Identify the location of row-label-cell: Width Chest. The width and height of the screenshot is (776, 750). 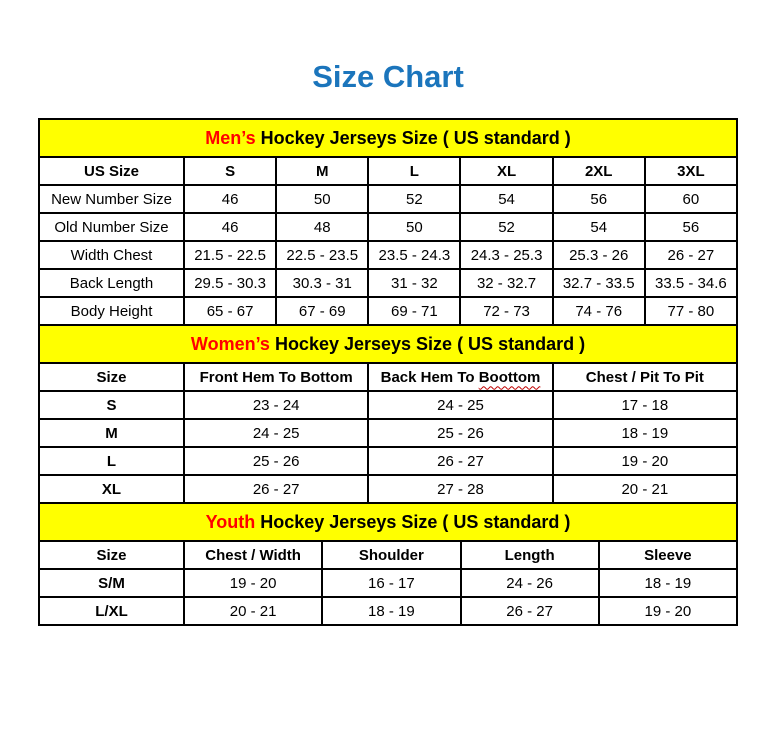
(111, 255).